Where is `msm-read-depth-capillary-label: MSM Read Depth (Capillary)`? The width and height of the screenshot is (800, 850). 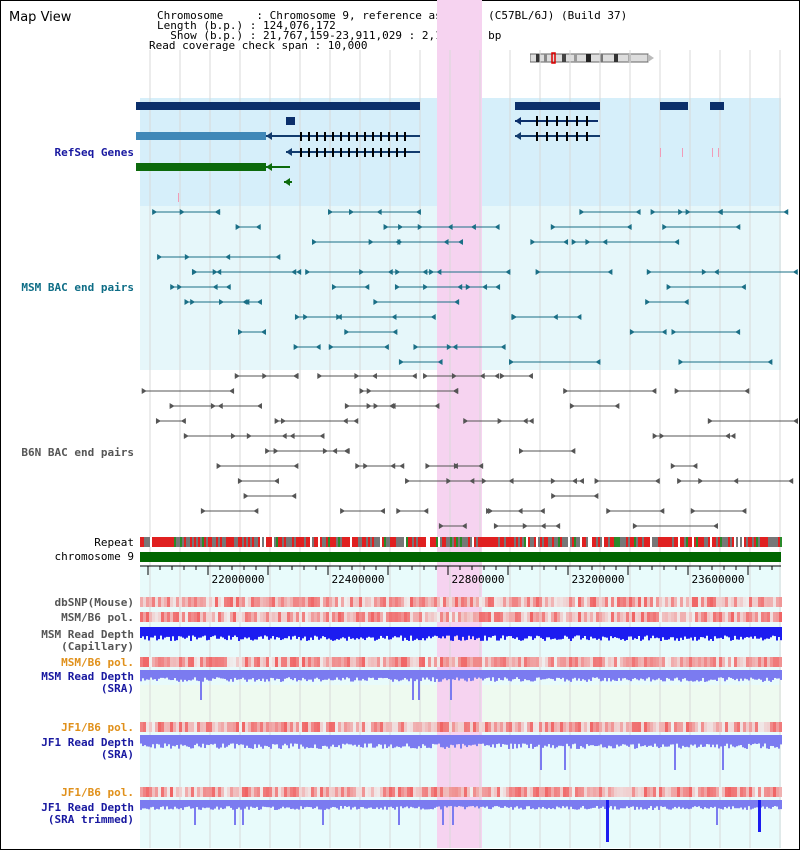
msm-read-depth-capillary-label: MSM Read Depth (Capillary) is located at coordinates (87, 640).